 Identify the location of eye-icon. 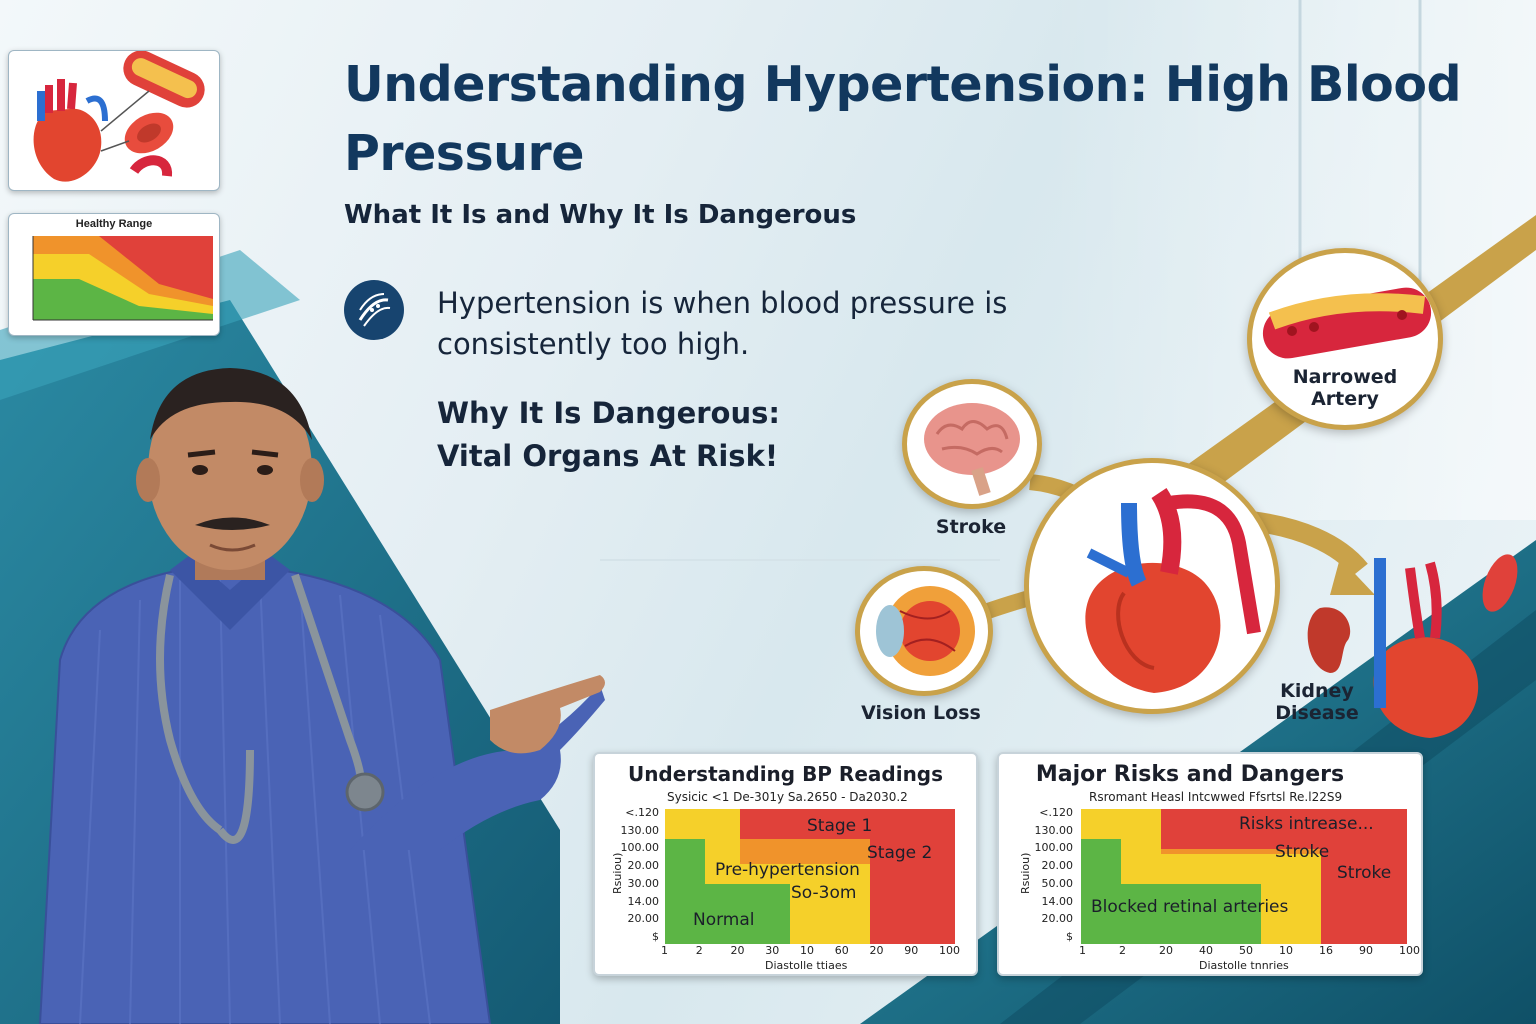
(925, 631).